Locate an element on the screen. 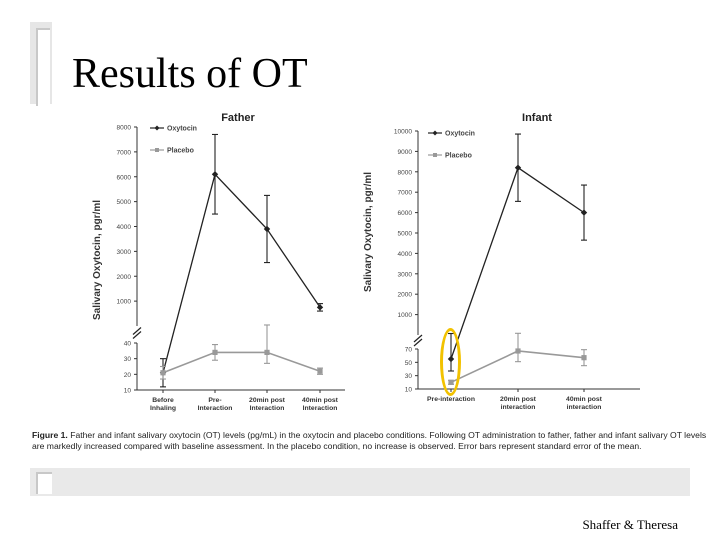 The image size is (720, 540). y-tick-label: 70 is located at coordinates (409, 350).